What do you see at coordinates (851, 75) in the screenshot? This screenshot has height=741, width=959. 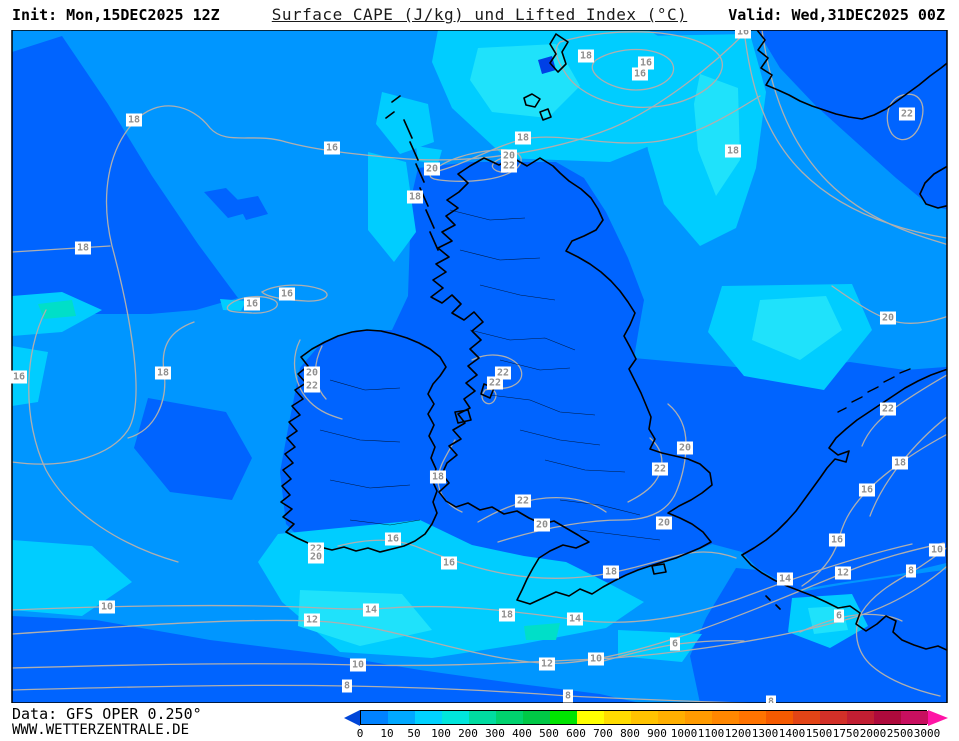 I see `coastline-norway` at bounding box center [851, 75].